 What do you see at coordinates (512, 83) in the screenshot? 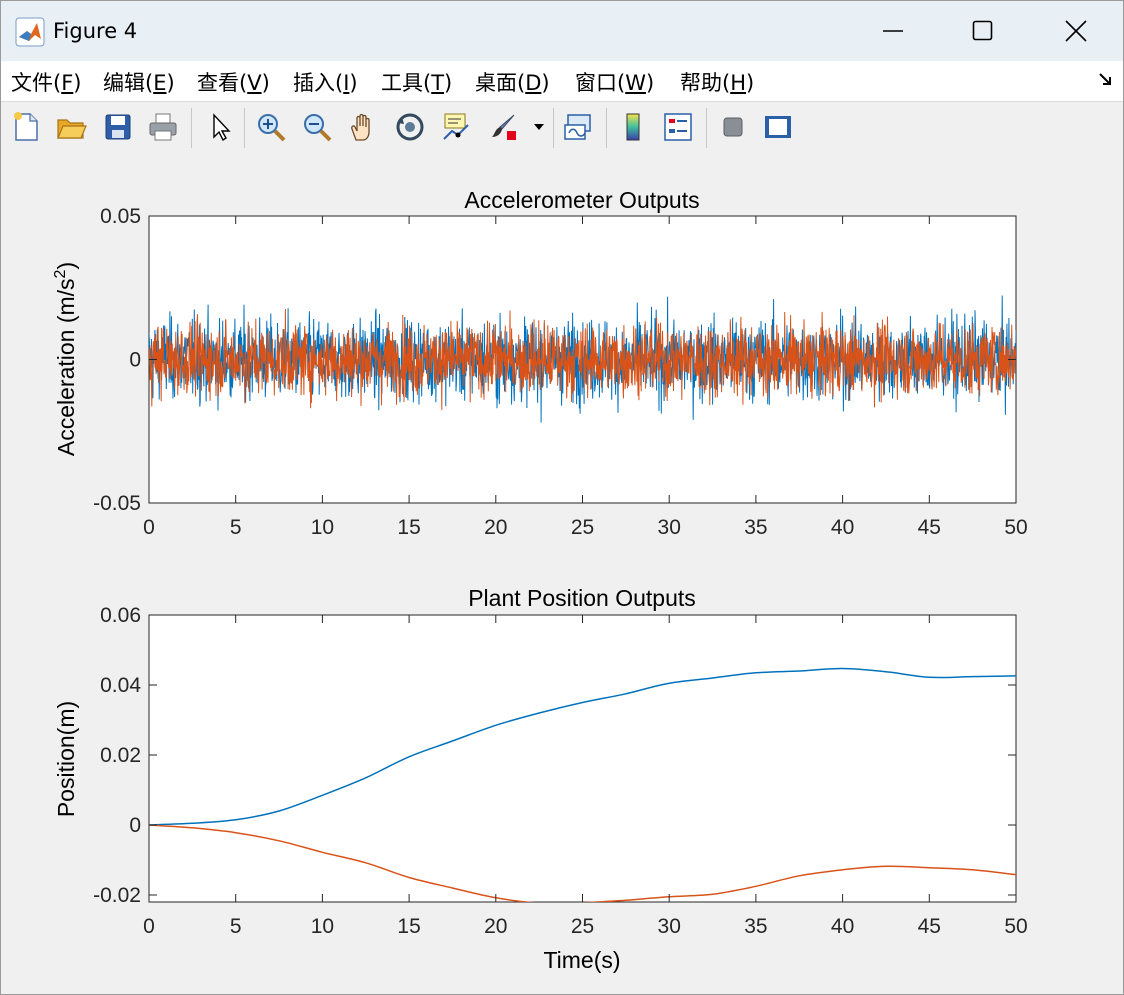
I see `menu-desktop: 桌面(D)` at bounding box center [512, 83].